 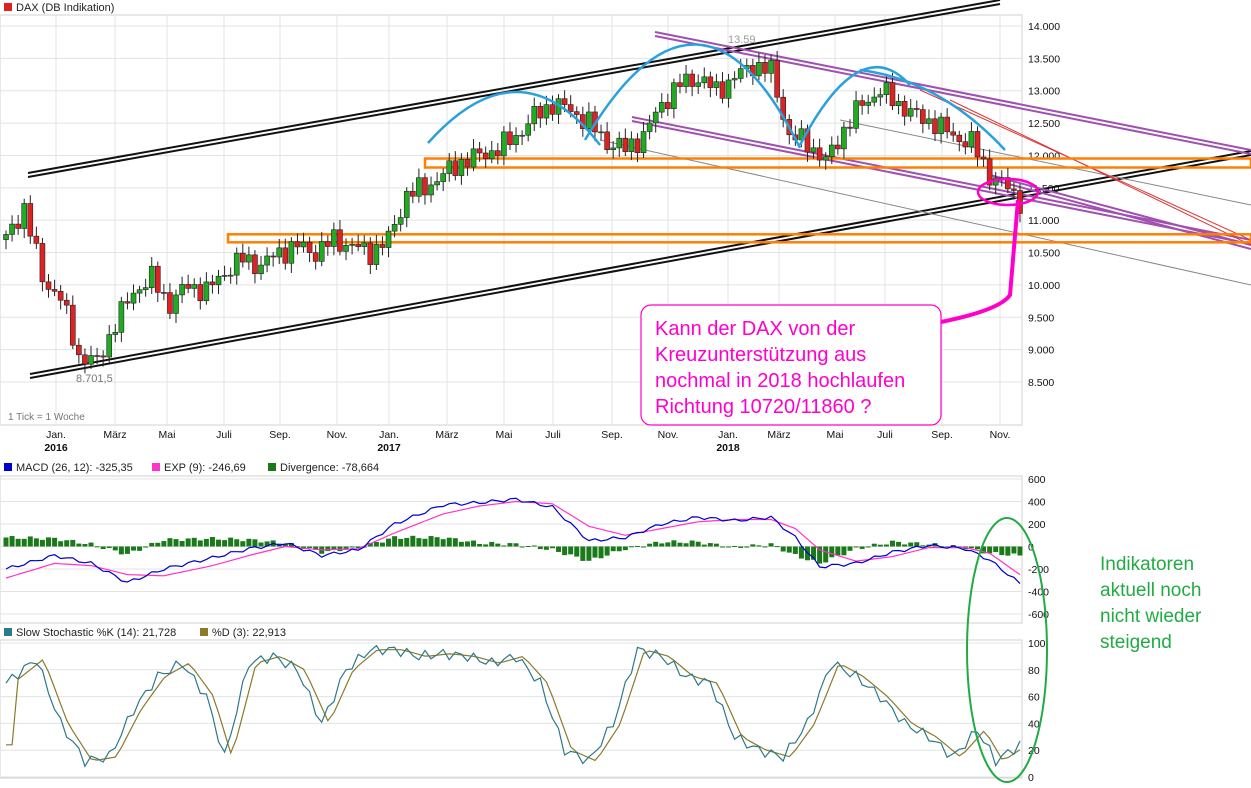 I want to click on x-tick-year: 2017, so click(x=389, y=448).